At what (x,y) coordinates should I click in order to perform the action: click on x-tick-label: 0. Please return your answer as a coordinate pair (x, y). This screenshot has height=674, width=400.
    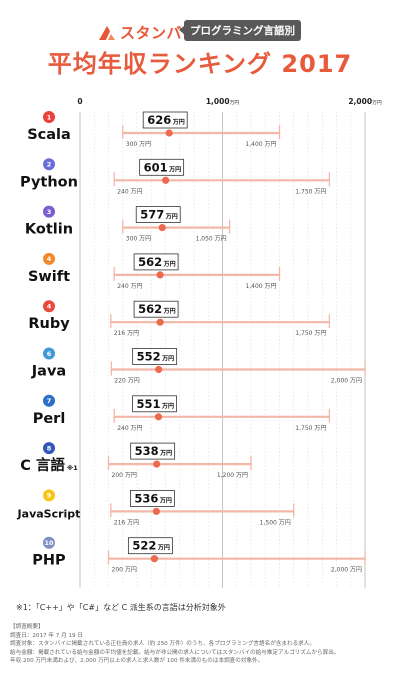
    Looking at the image, I should click on (79, 101).